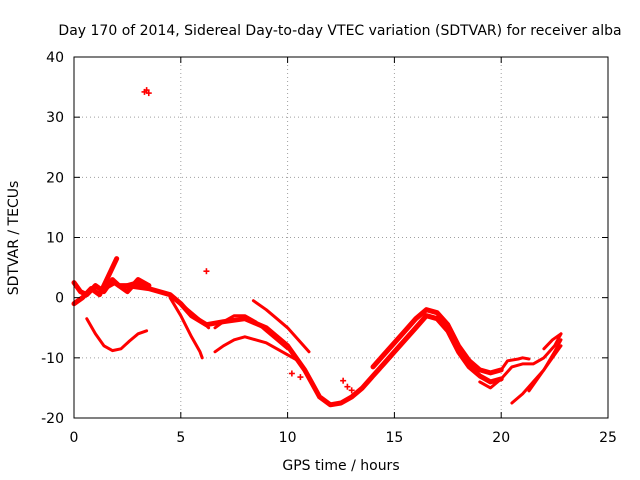 Image resolution: width=640 pixels, height=480 pixels. Describe the element at coordinates (59, 299) in the screenshot. I see `y-tick-label: 0` at that location.